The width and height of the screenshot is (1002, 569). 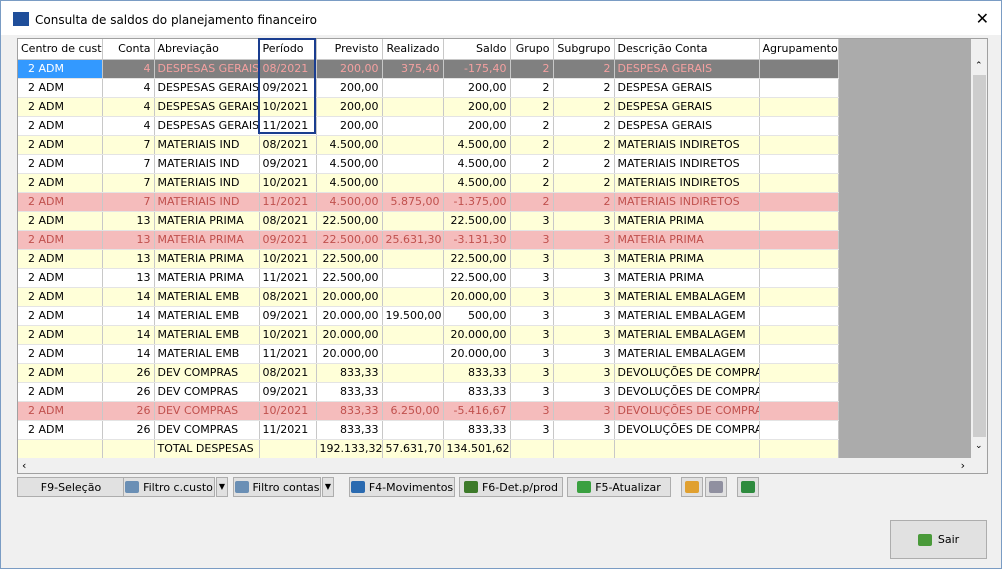 I want to click on table-cell: MATERIAIS INDIRETOS, so click(x=686, y=182).